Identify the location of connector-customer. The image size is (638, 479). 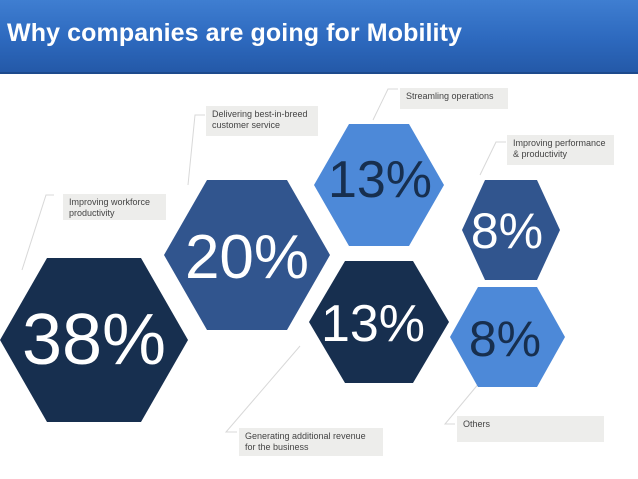
(196, 150).